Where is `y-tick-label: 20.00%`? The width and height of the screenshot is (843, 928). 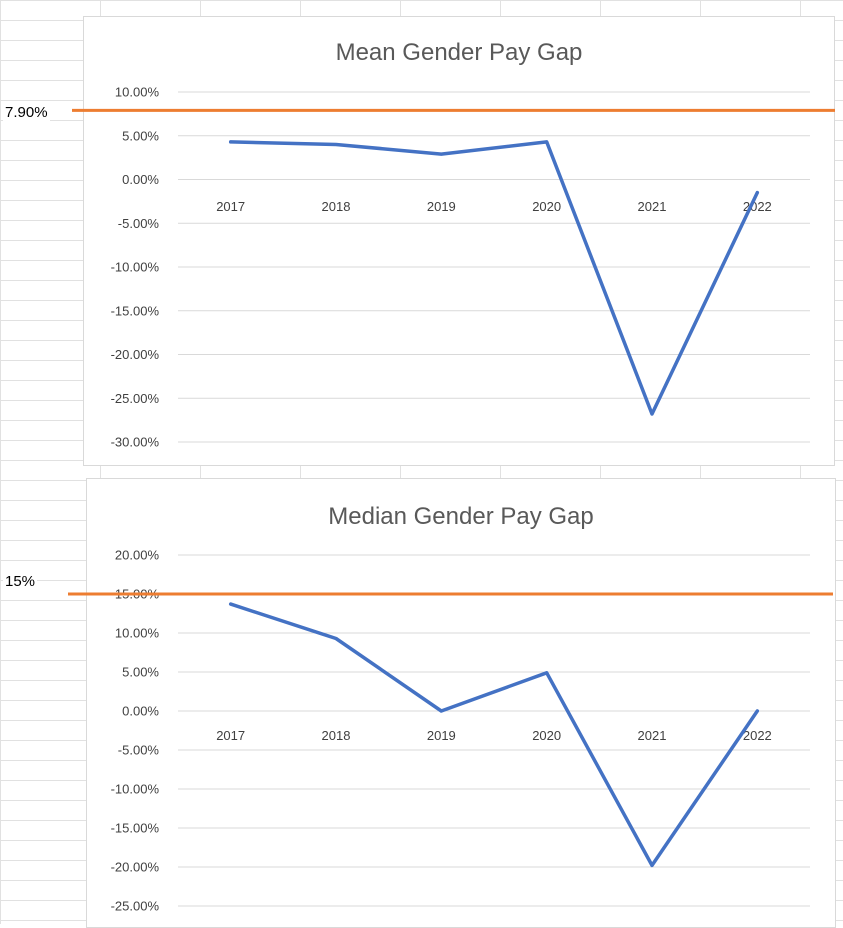 y-tick-label: 20.00% is located at coordinates (137, 555).